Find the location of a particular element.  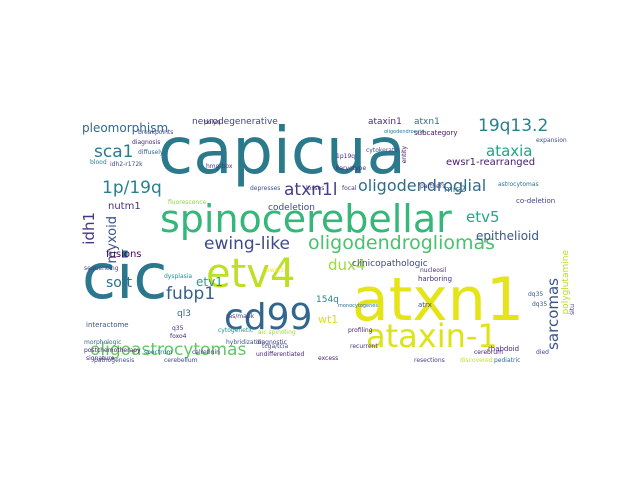

word: spinocerebellar is located at coordinates (306, 219).